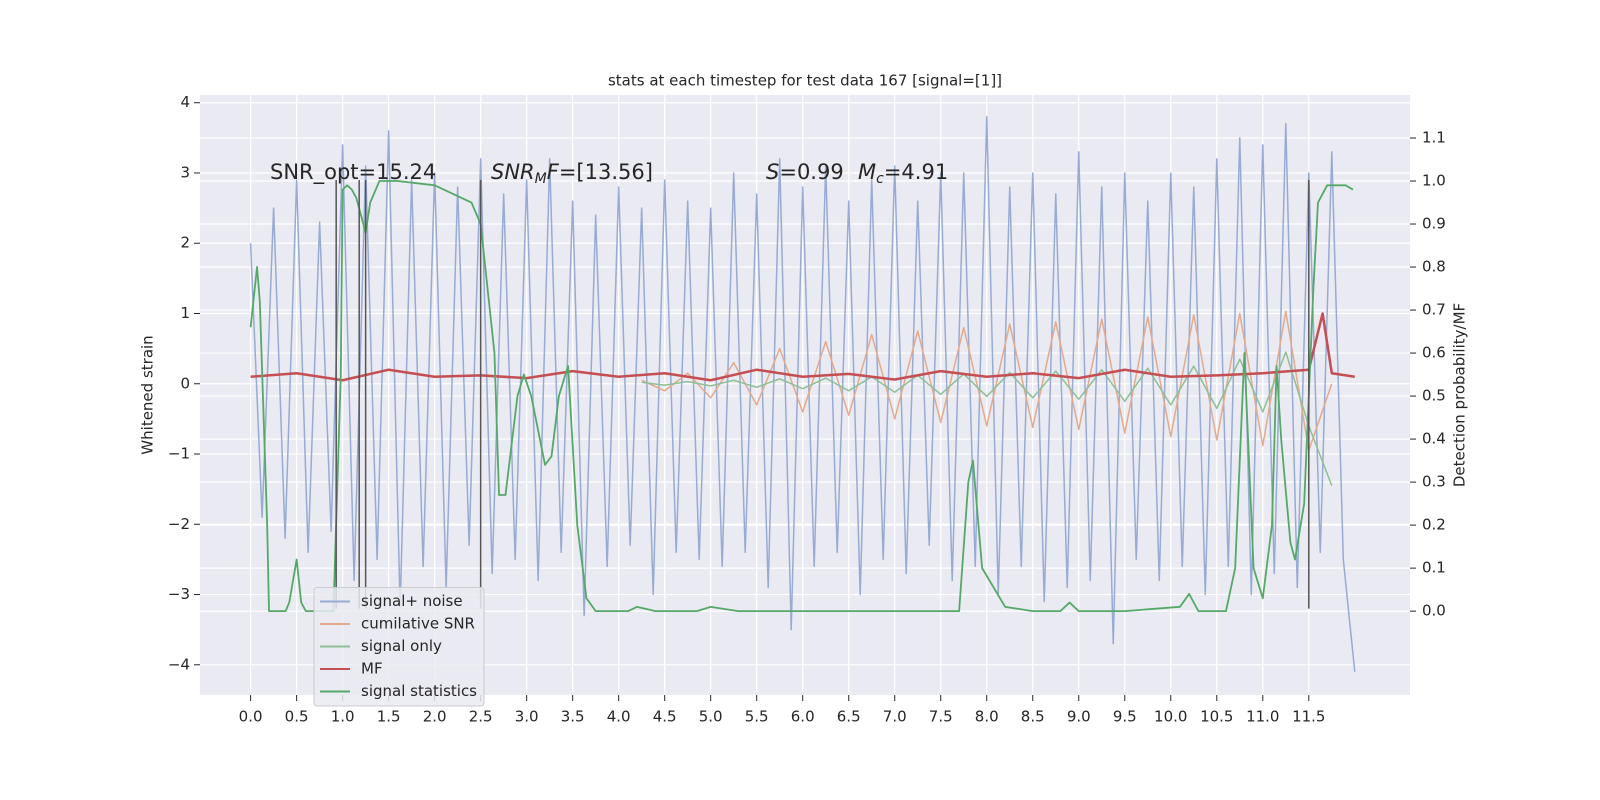 The image size is (1600, 800). What do you see at coordinates (895, 717) in the screenshot?
I see `x-tick-label: 7.0` at bounding box center [895, 717].